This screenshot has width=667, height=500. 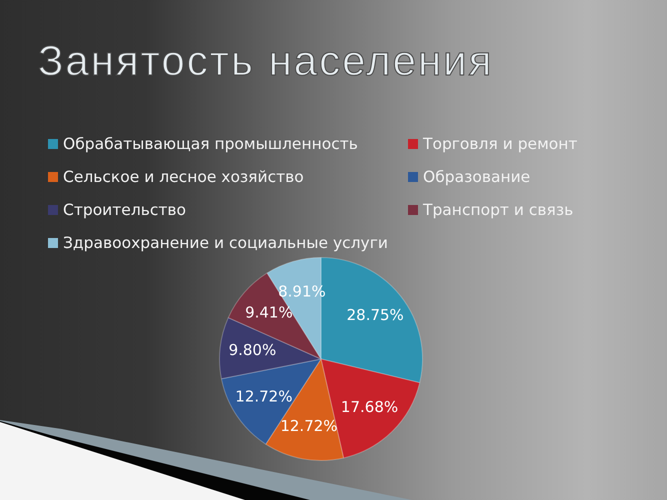 I want to click on chart-title: Занятость населения, so click(x=266, y=61).